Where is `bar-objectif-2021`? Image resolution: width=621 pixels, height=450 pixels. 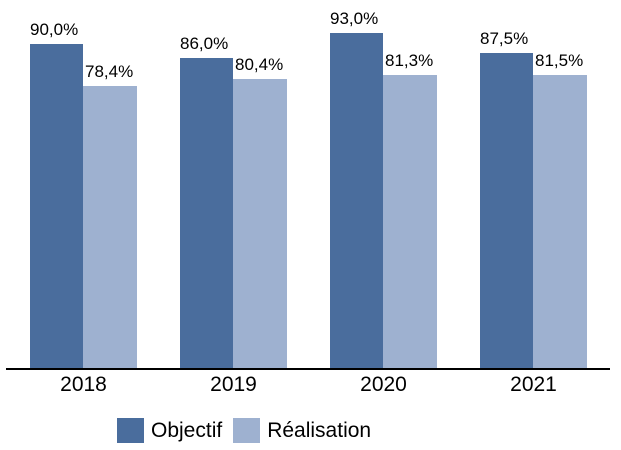 bar-objectif-2021 is located at coordinates (506, 210).